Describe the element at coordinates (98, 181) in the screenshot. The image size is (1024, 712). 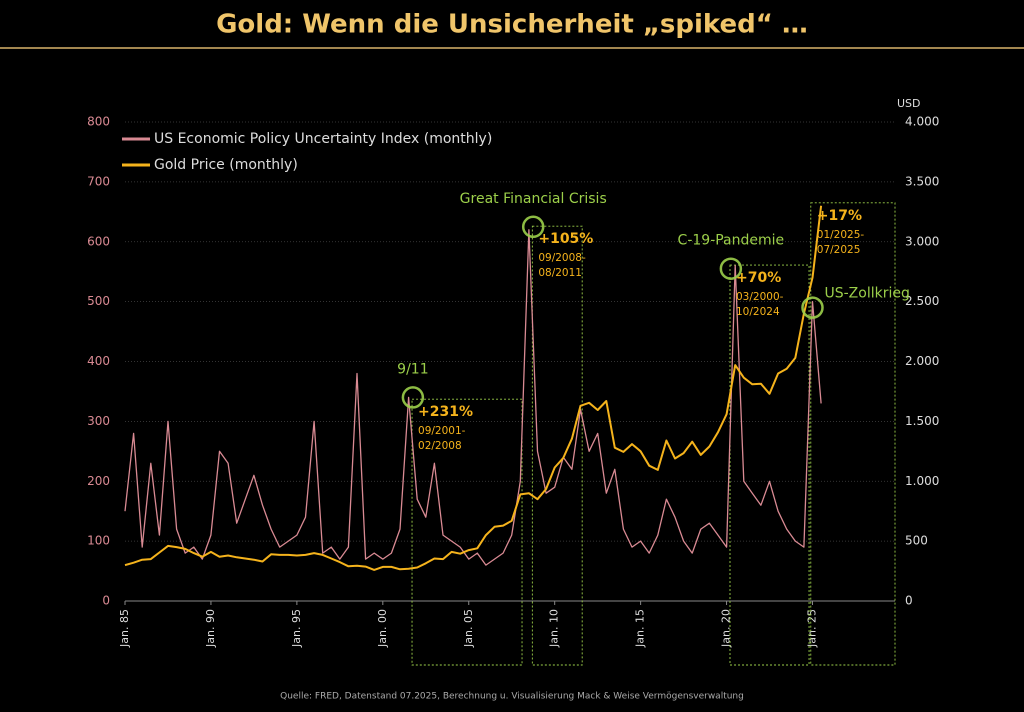
I see `y-tick-label: 700` at that location.